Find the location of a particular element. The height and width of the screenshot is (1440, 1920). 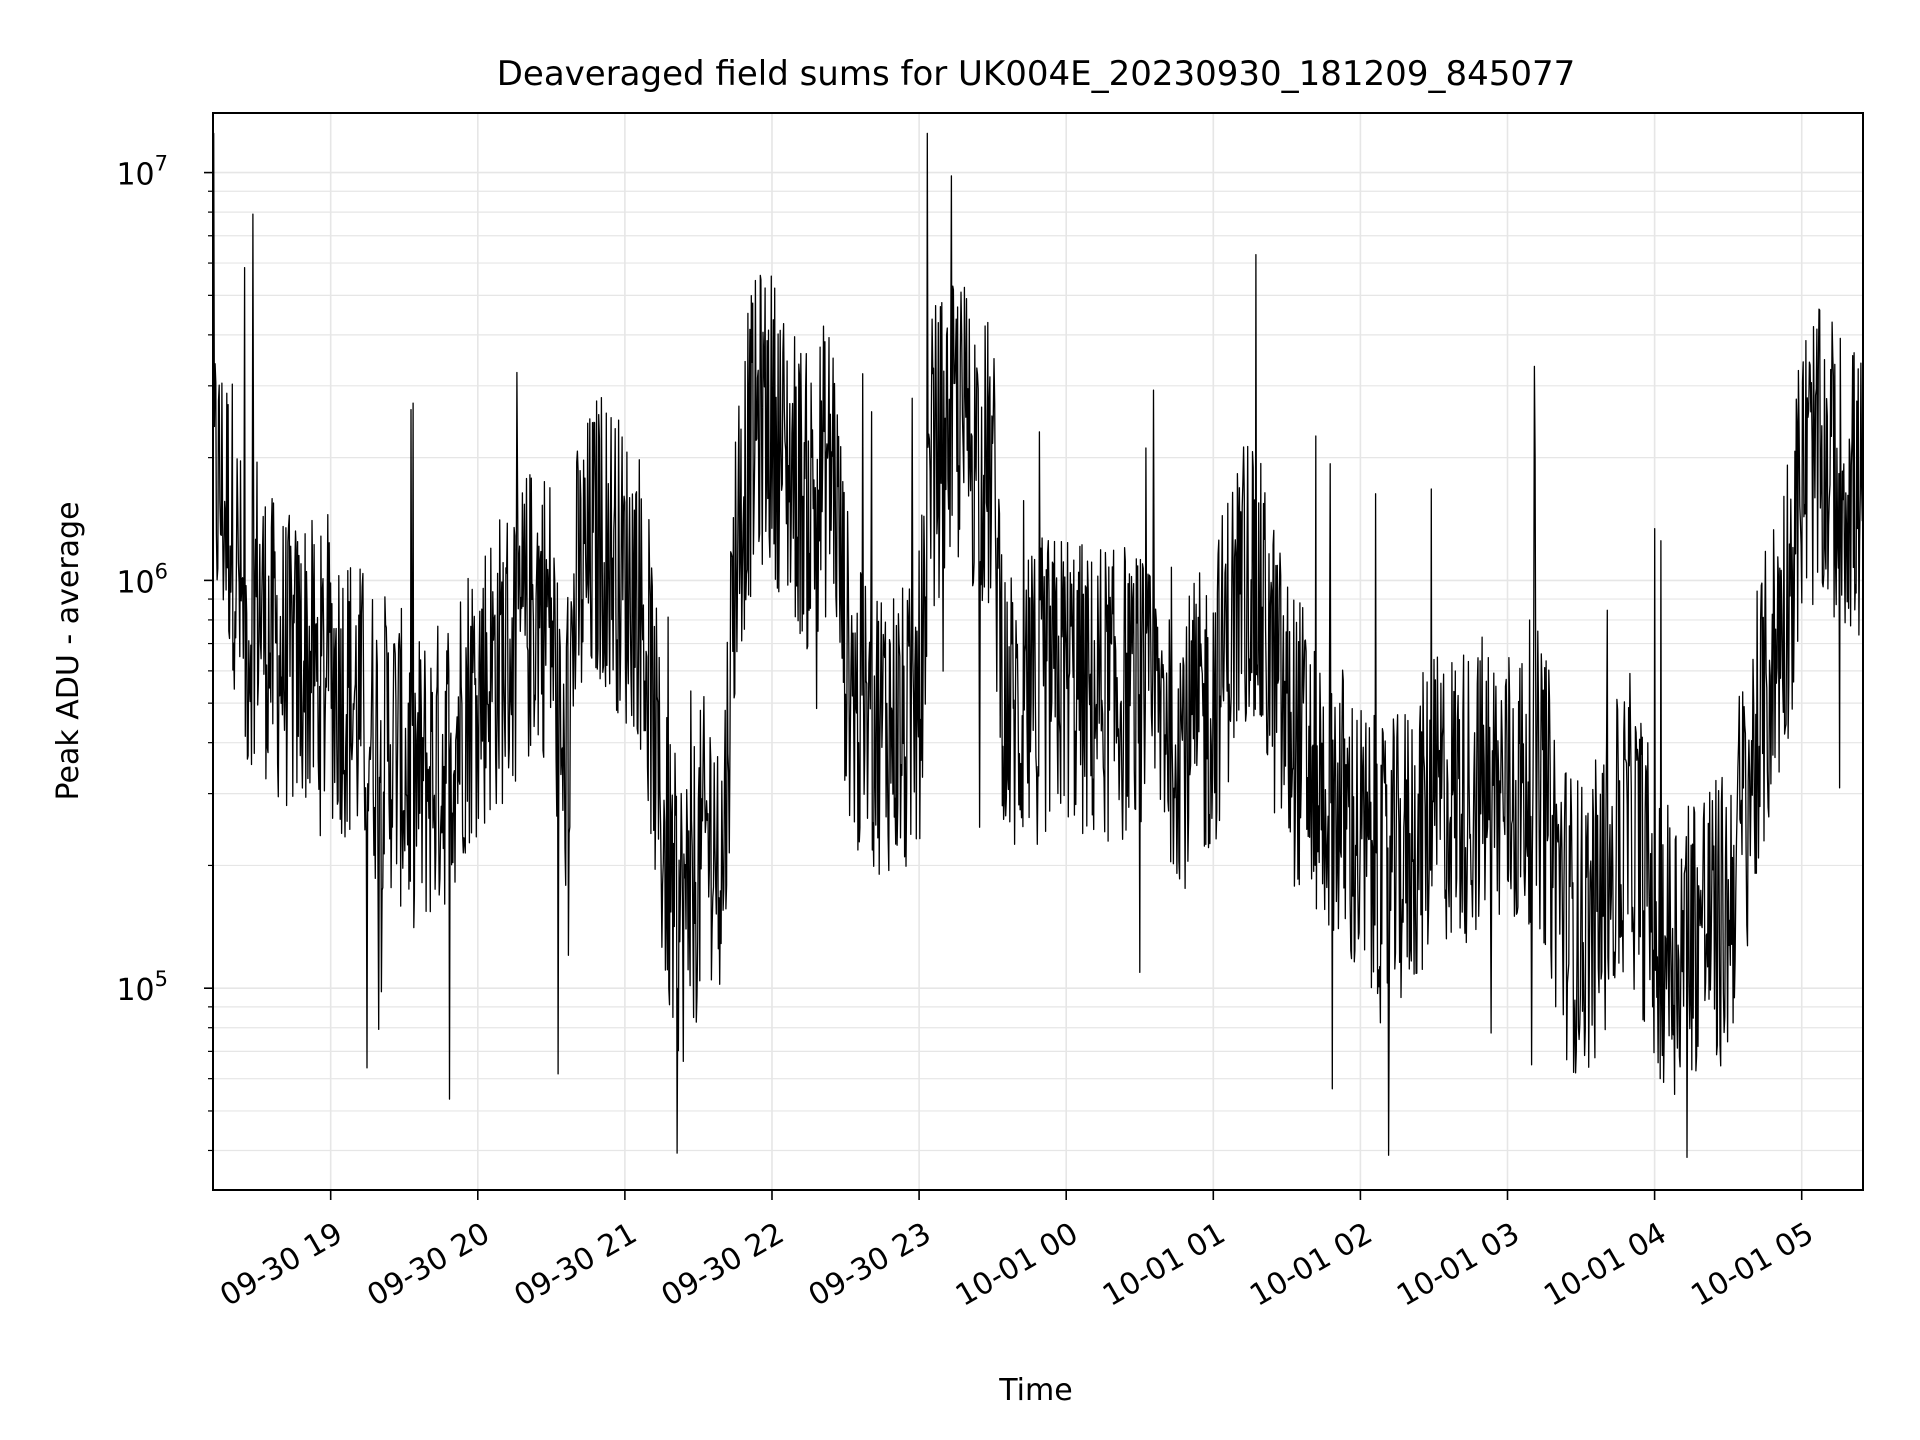

y-tick-label: 10⁷ is located at coordinates (142, 172).